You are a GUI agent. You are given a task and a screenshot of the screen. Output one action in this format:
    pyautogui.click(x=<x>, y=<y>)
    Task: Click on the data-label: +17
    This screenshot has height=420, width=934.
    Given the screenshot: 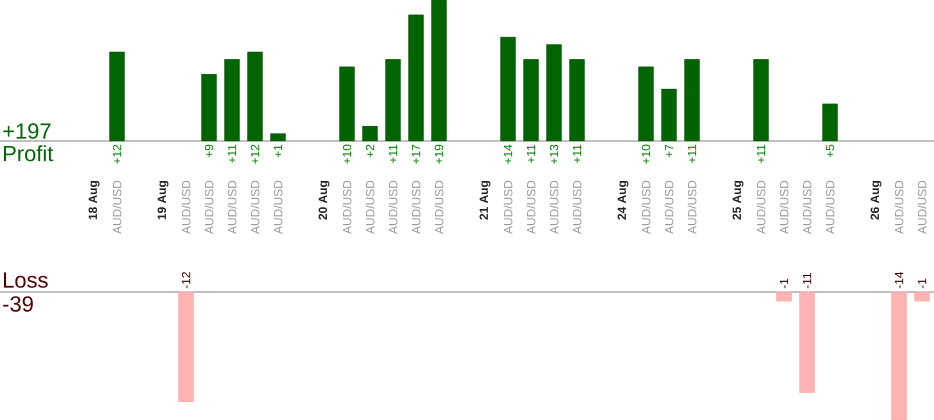 What is the action you would take?
    pyautogui.click(x=416, y=154)
    